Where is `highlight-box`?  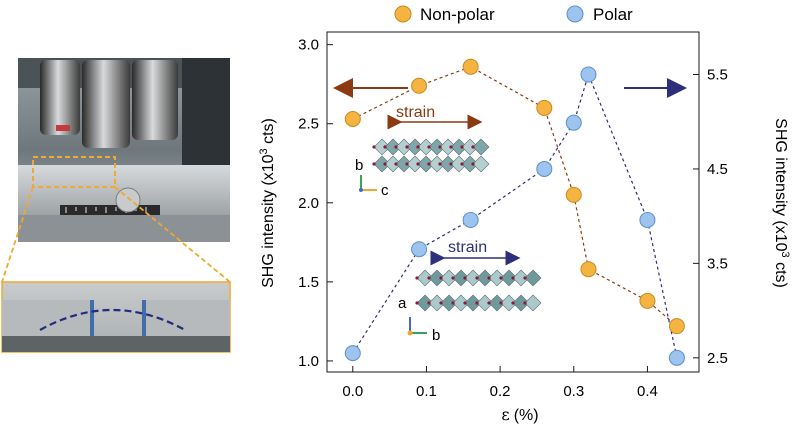
highlight-box is located at coordinates (74, 172).